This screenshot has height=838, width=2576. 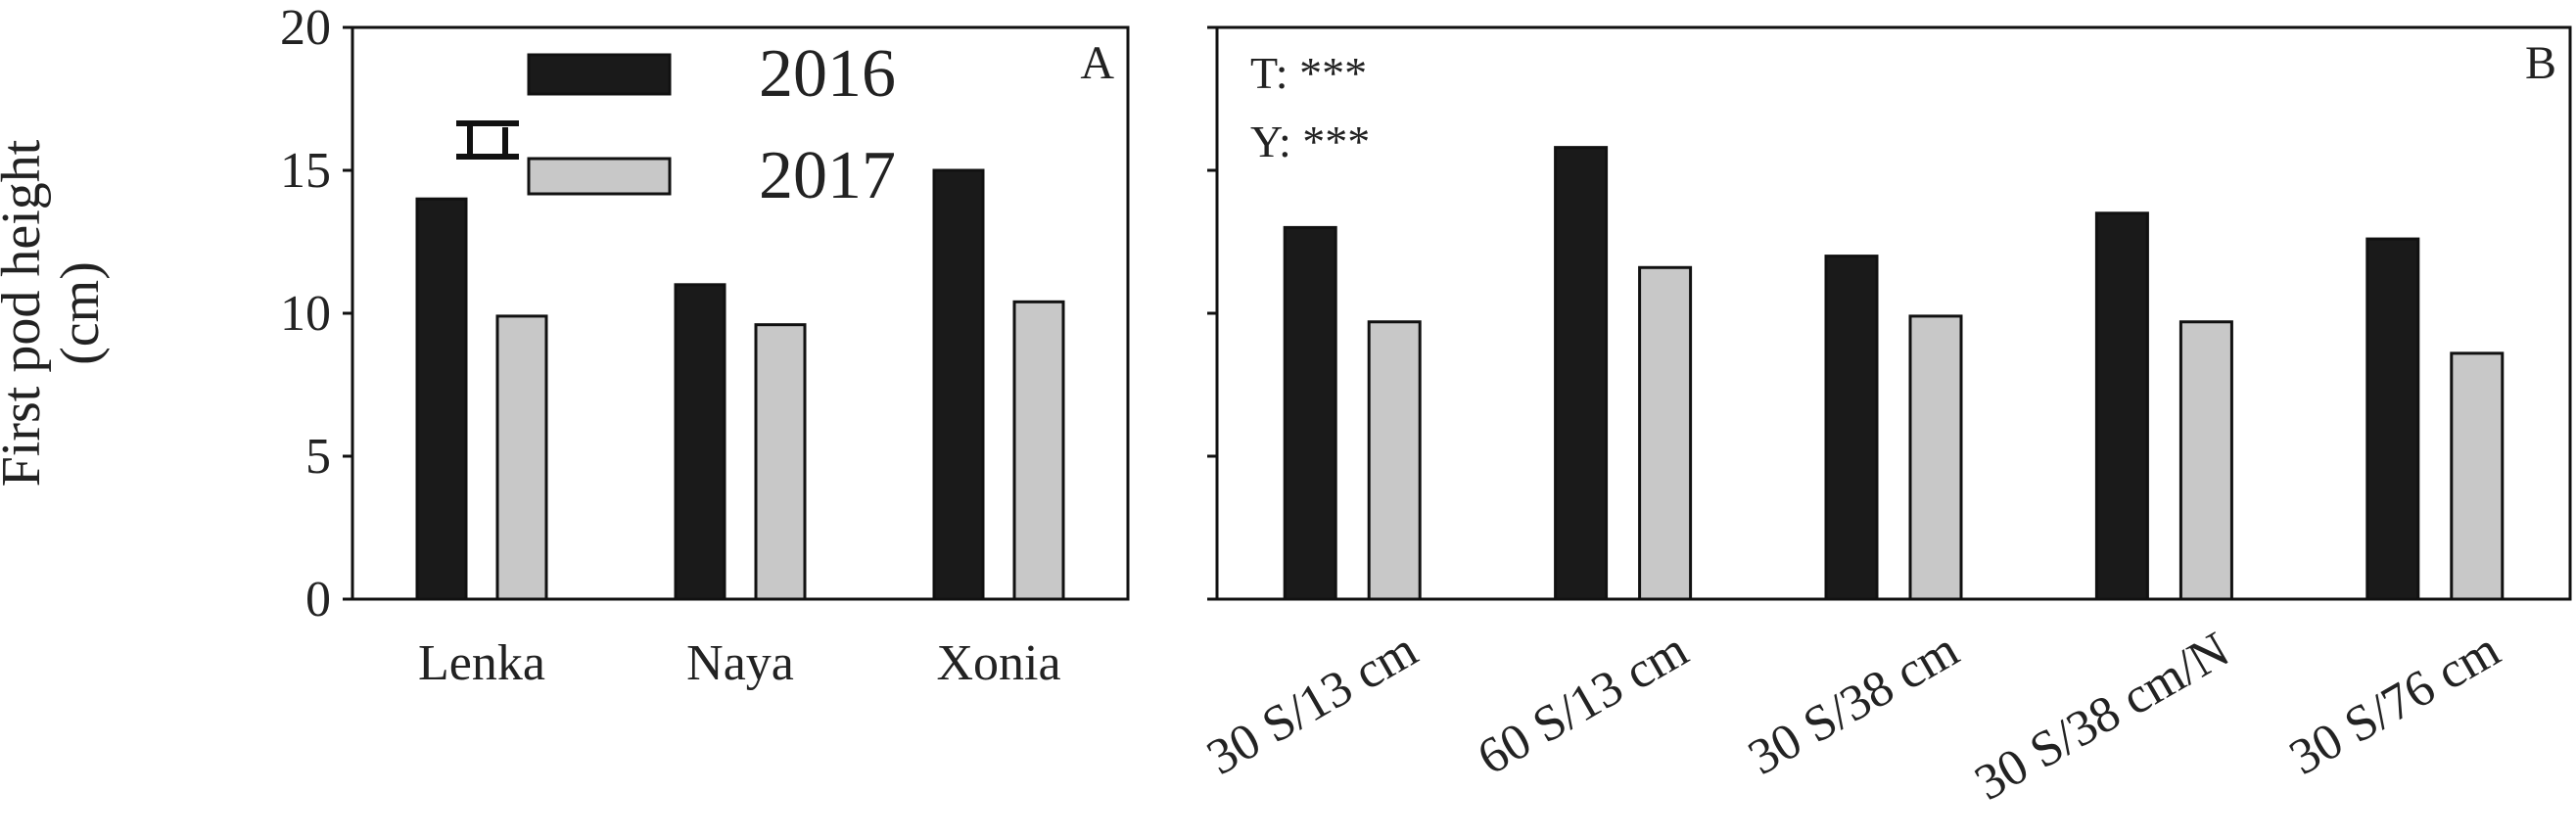 What do you see at coordinates (305, 171) in the screenshot?
I see `y-tick-label: 15` at bounding box center [305, 171].